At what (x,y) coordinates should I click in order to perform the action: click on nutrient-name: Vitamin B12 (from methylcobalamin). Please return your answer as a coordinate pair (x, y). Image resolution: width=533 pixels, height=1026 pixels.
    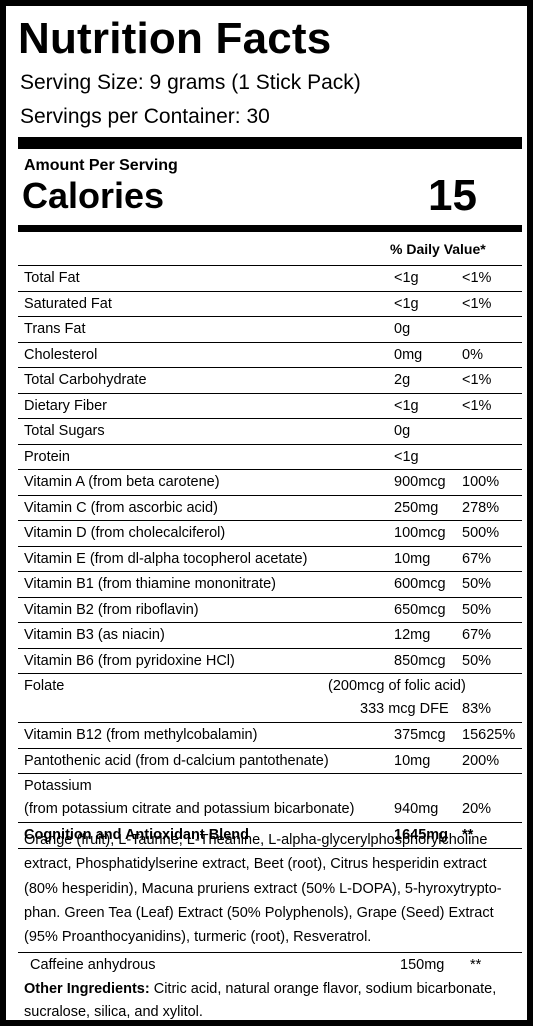
    Looking at the image, I should click on (141, 735).